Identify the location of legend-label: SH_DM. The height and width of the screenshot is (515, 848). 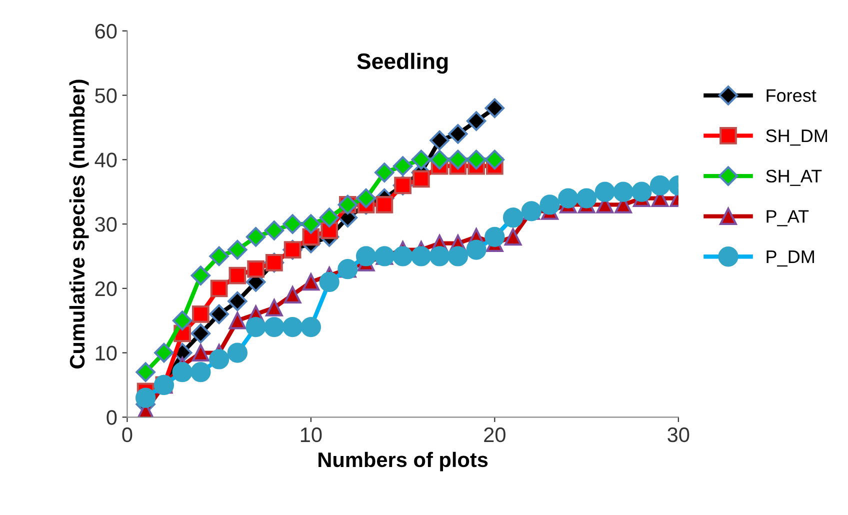
(796, 137).